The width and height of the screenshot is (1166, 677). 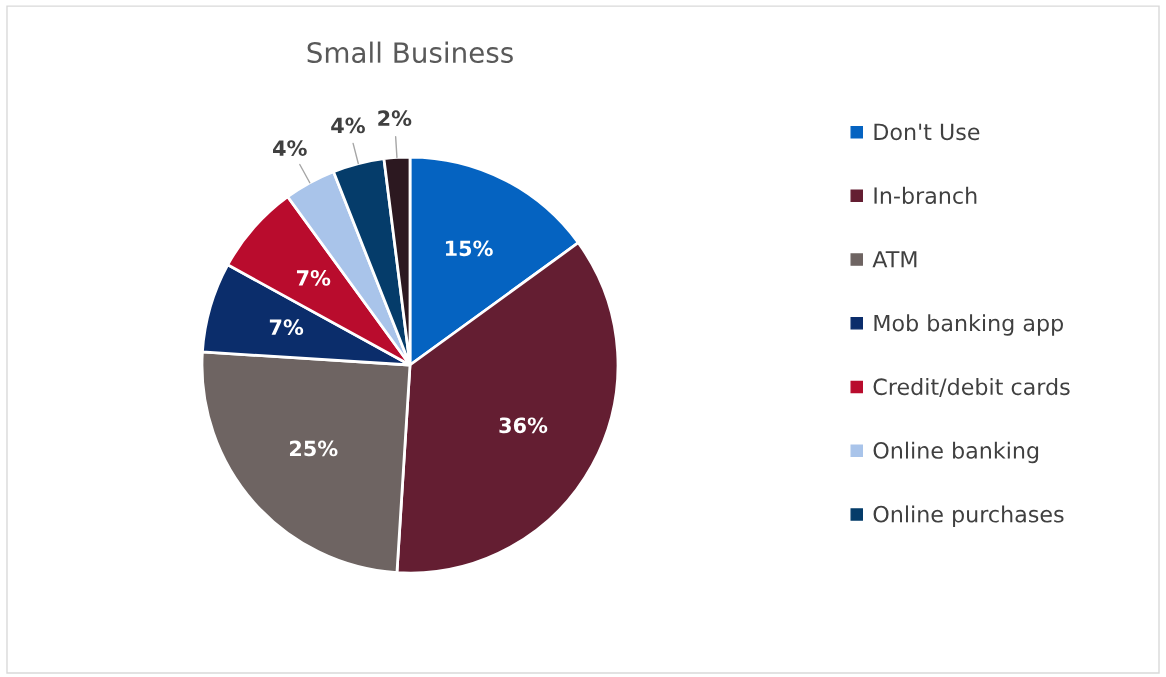 I want to click on data-label: 15%, so click(x=469, y=248).